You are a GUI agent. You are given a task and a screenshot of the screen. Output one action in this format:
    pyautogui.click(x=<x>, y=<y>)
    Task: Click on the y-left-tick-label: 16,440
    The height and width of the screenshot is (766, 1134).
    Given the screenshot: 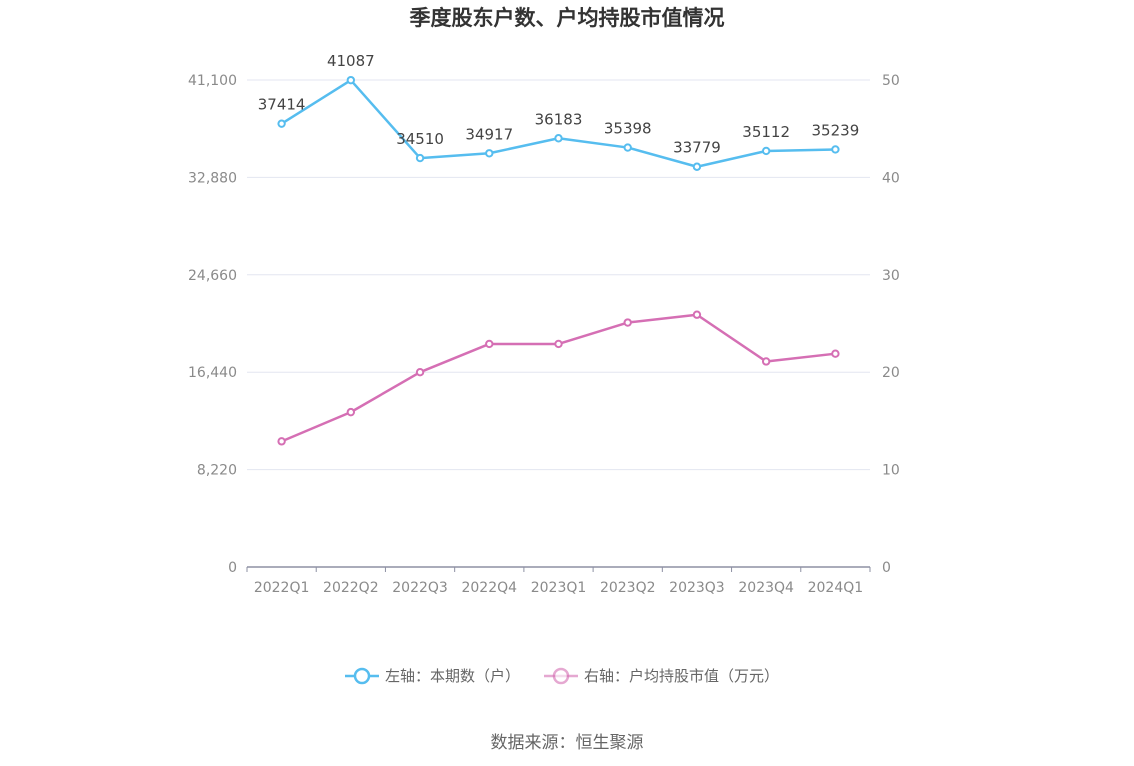 What is the action you would take?
    pyautogui.click(x=212, y=373)
    